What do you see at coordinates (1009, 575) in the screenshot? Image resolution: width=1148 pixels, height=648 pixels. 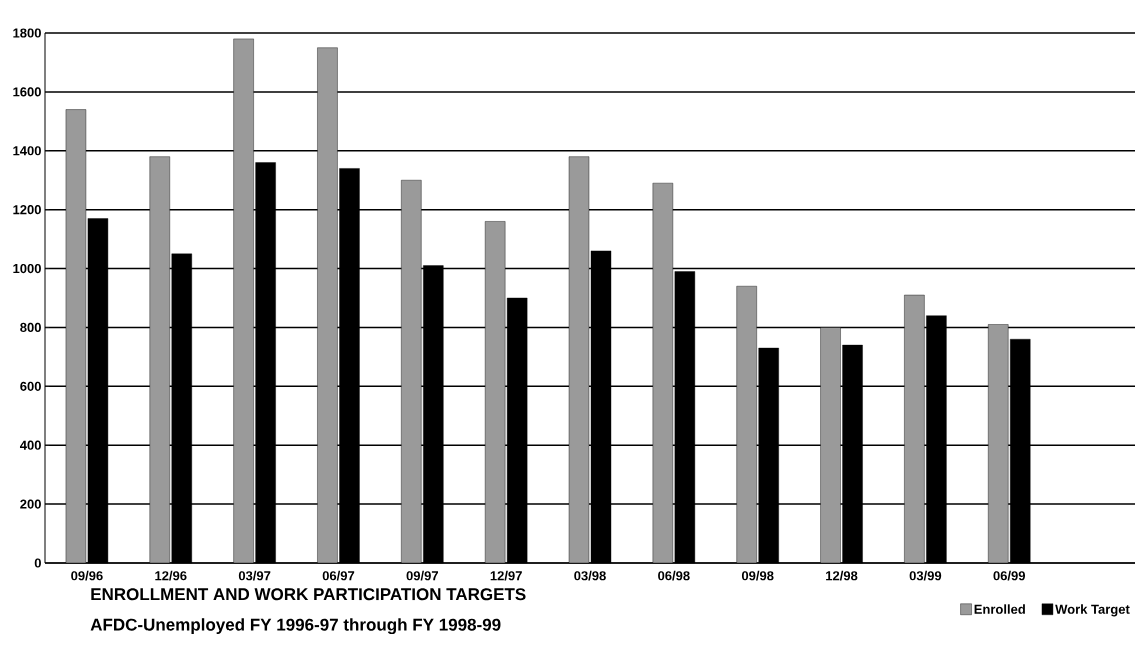 I see `x-tick-label: 06/99` at bounding box center [1009, 575].